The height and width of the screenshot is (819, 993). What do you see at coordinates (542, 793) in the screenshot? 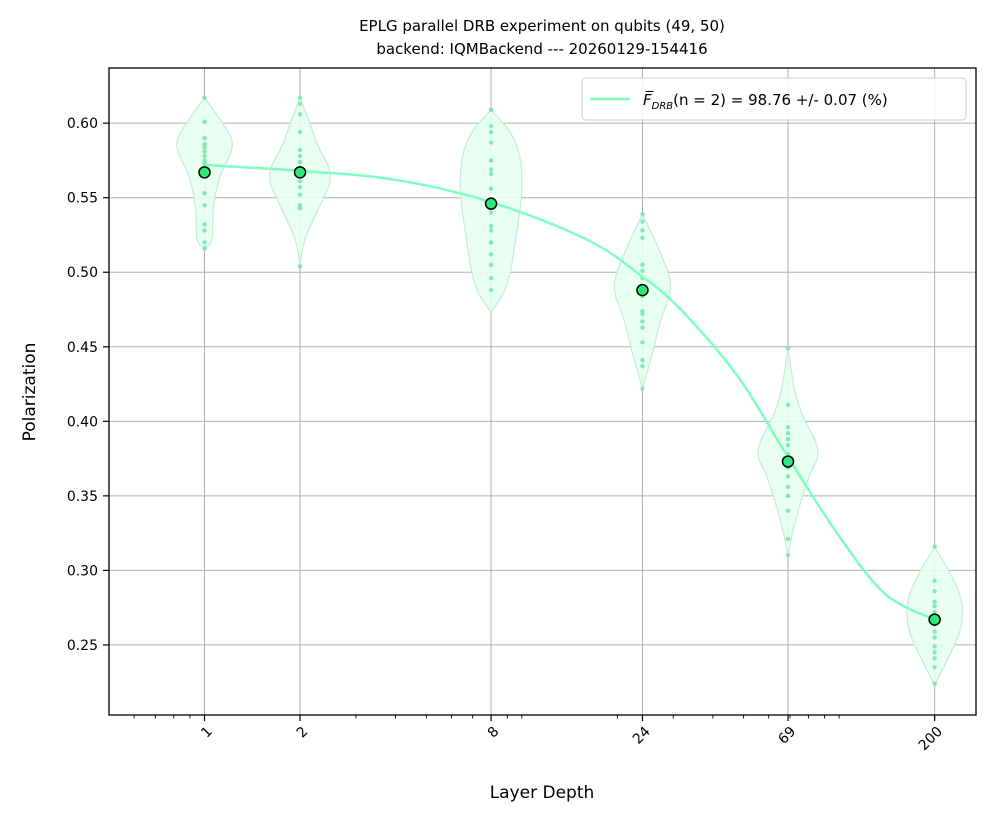
I see `x-axis-label: Layer Depth` at bounding box center [542, 793].